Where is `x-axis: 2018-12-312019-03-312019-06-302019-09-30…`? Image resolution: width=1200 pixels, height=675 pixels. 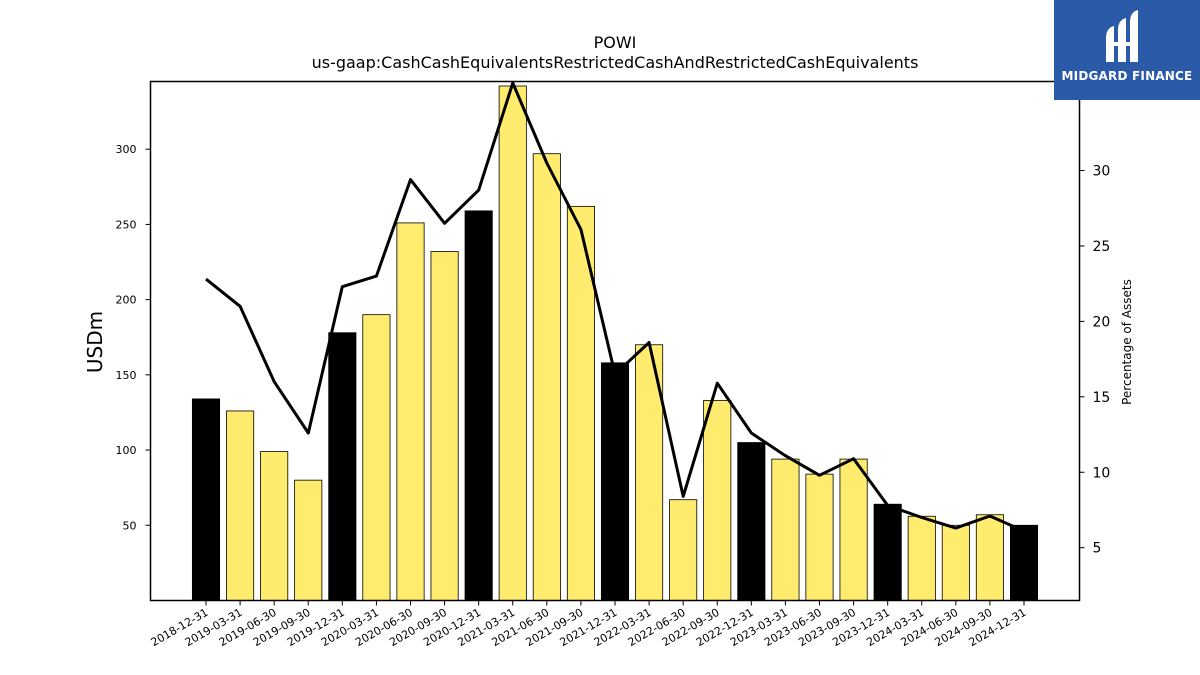 x-axis: 2018-12-312019-03-312019-06-302019-09-30… is located at coordinates (589, 624).